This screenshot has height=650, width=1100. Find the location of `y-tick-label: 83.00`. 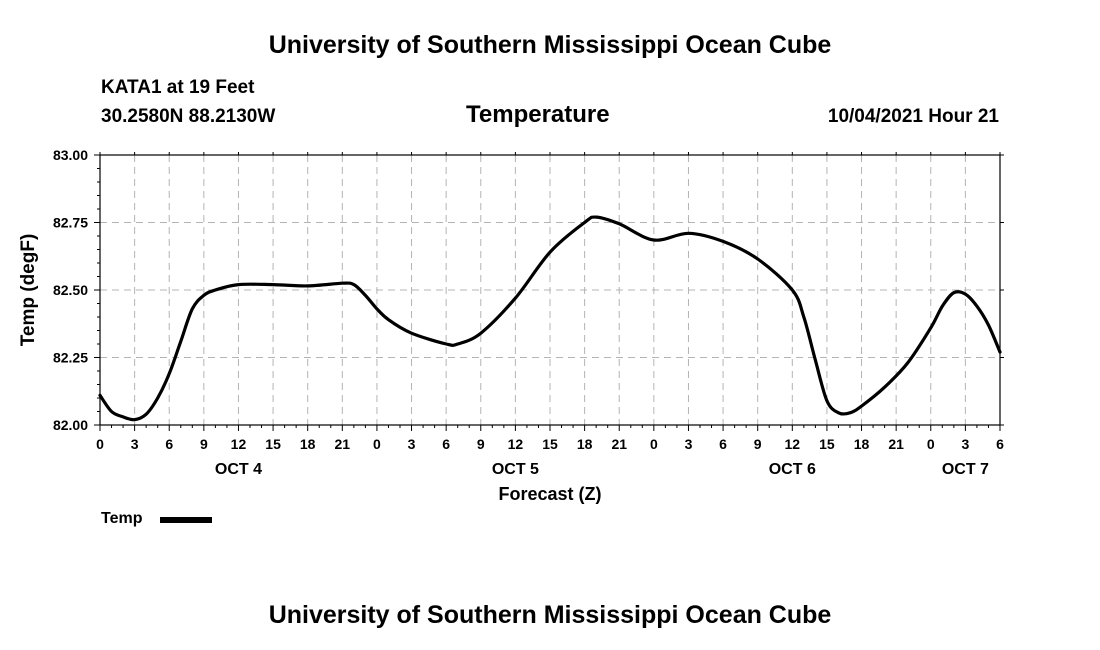

y-tick-label: 83.00 is located at coordinates (70, 155).